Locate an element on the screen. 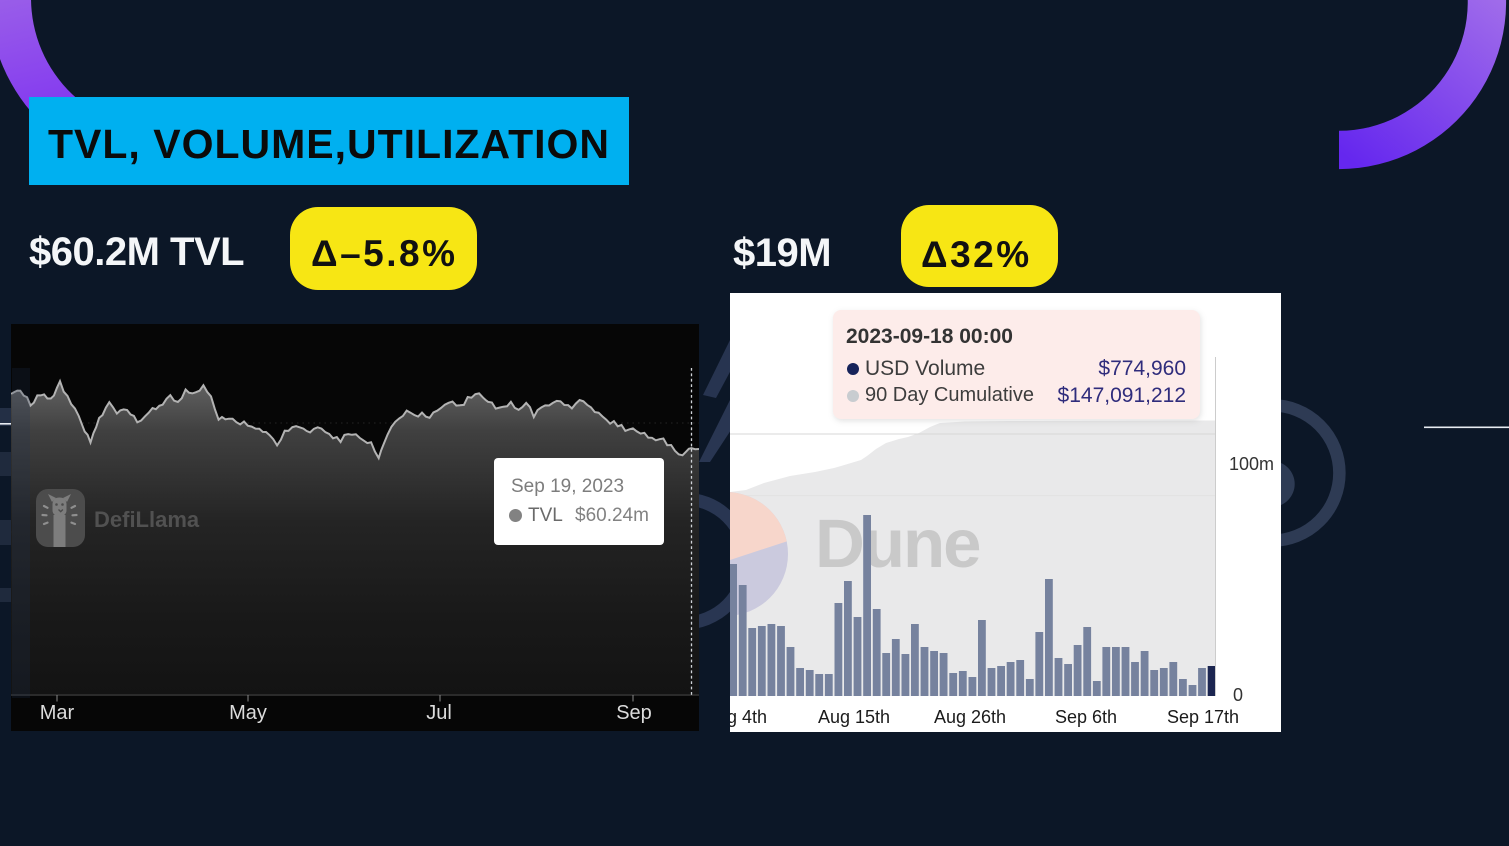  svg-text: Dune is located at coordinates (897, 543).